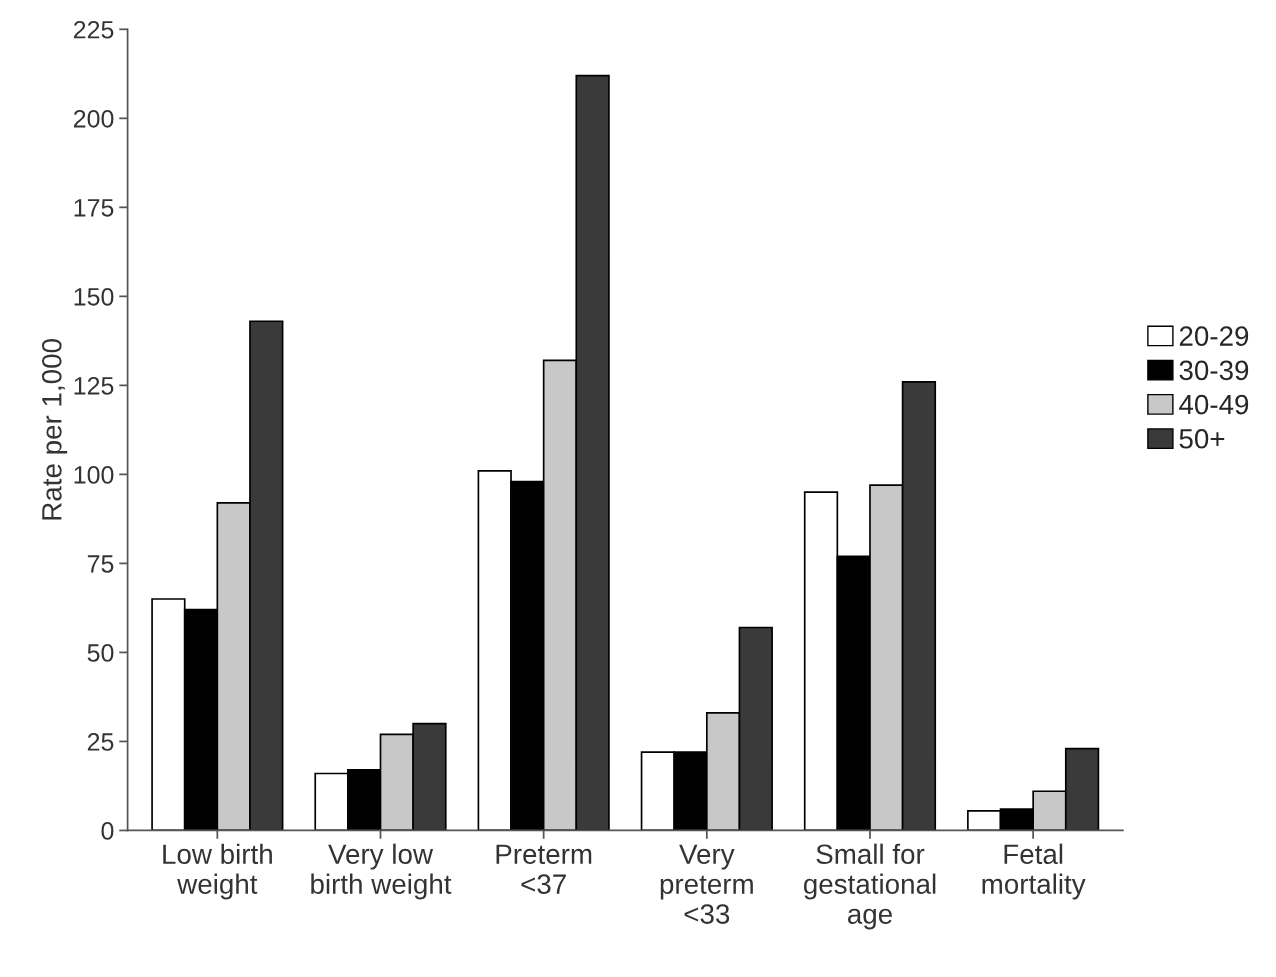 The image size is (1276, 977). What do you see at coordinates (1214, 336) in the screenshot?
I see `legend-label: 20-29` at bounding box center [1214, 336].